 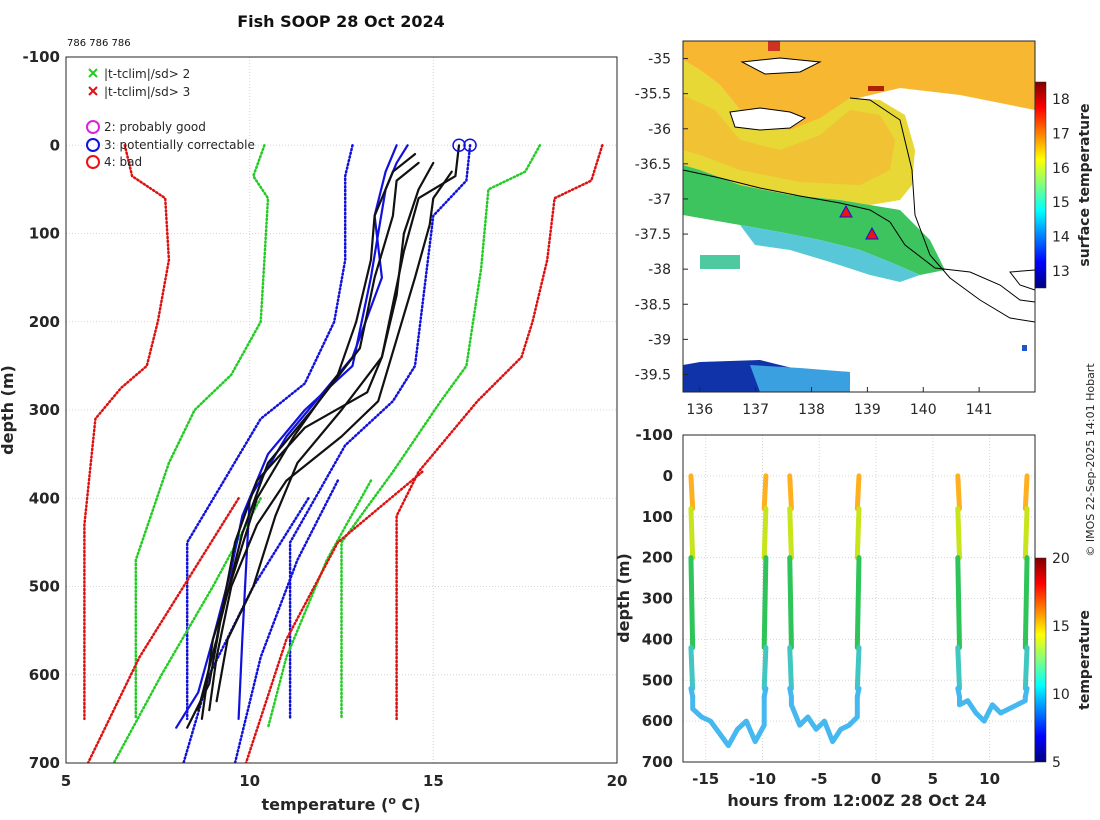 I want to click on map-colorbar-label: surface temperature, so click(x=1085, y=184).